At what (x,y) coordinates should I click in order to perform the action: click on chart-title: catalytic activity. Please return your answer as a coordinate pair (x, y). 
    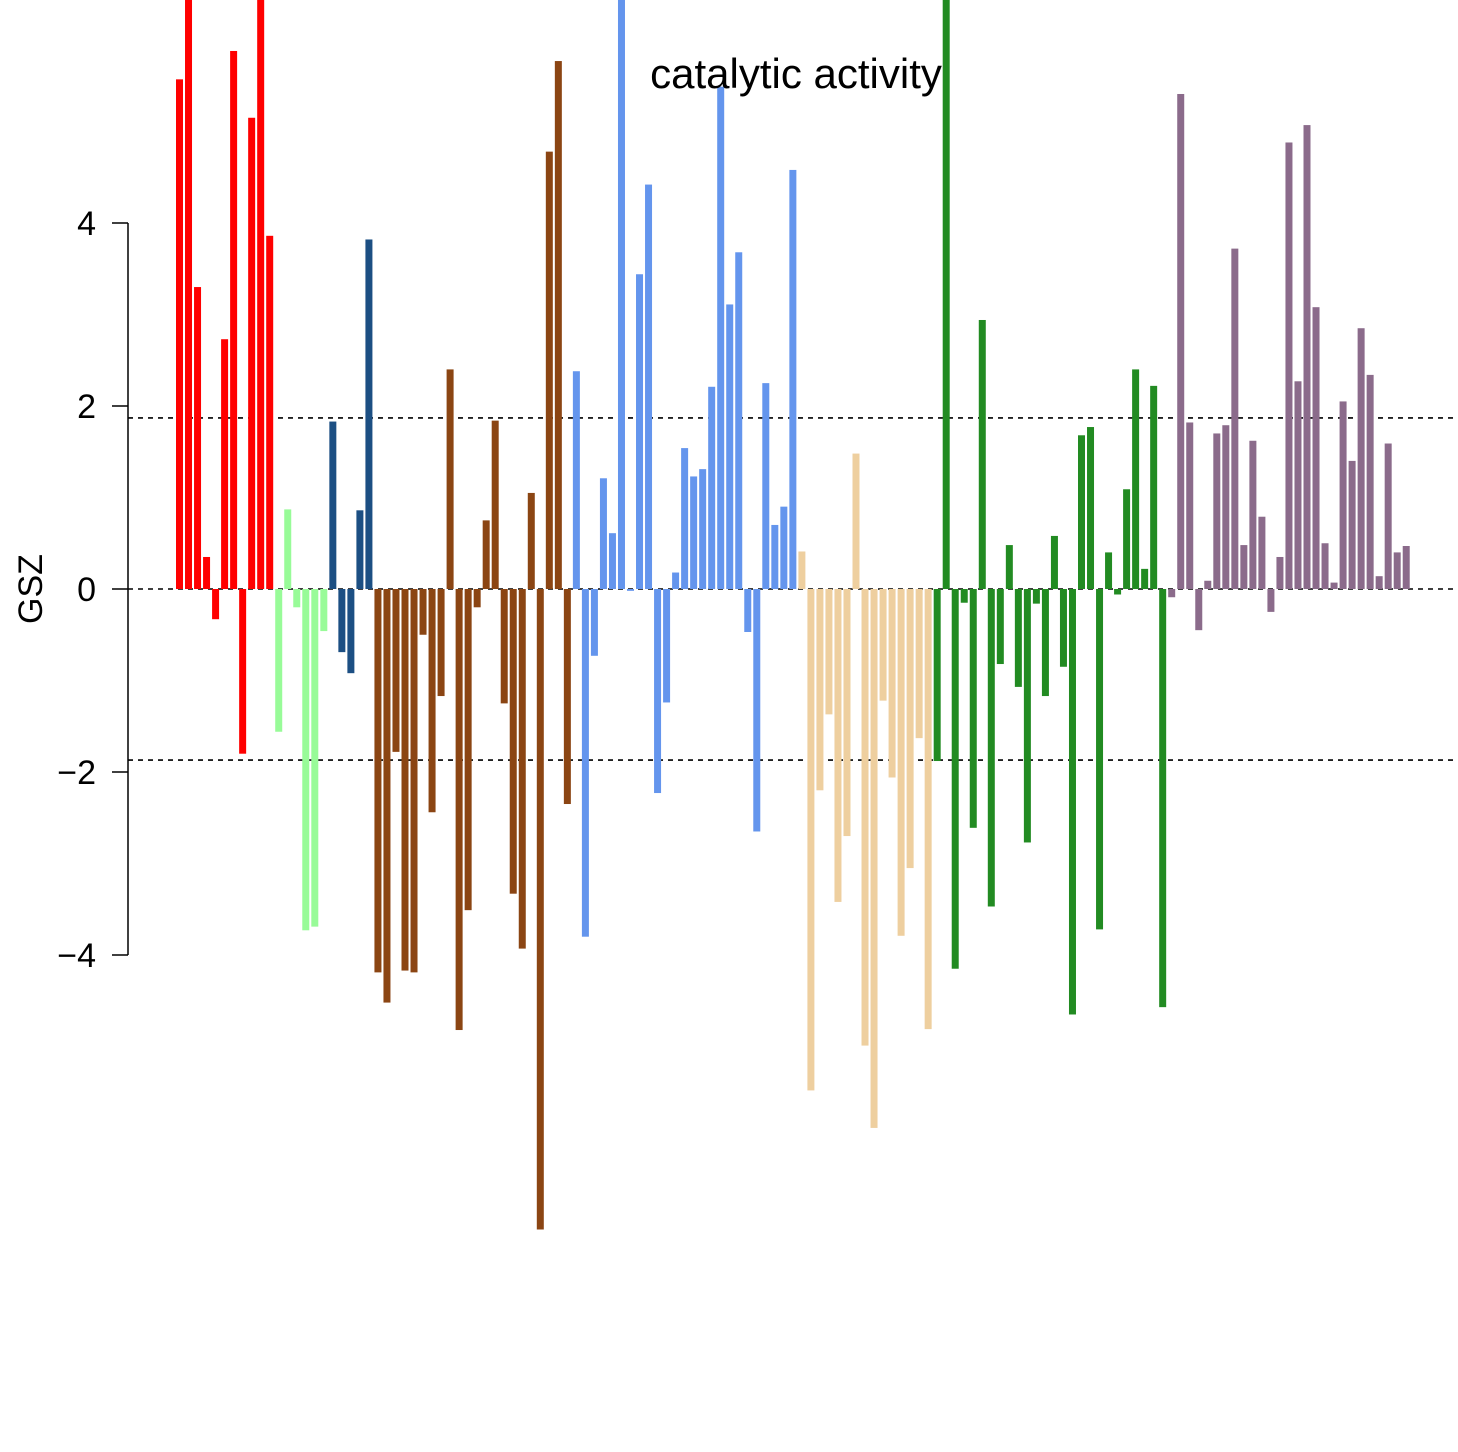
    Looking at the image, I should click on (796, 73).